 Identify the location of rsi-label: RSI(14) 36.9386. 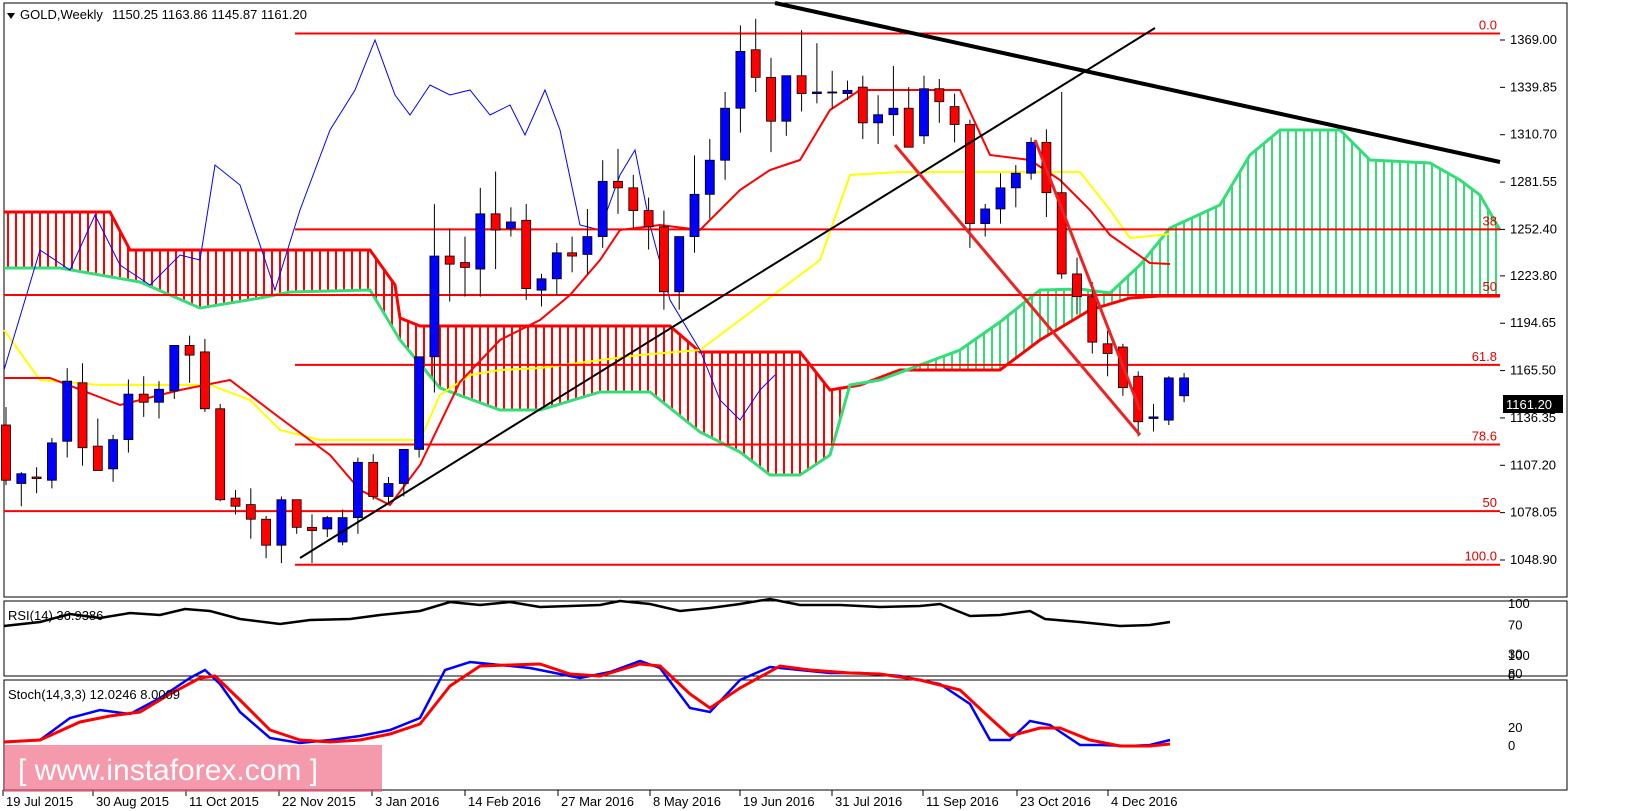
(55, 615).